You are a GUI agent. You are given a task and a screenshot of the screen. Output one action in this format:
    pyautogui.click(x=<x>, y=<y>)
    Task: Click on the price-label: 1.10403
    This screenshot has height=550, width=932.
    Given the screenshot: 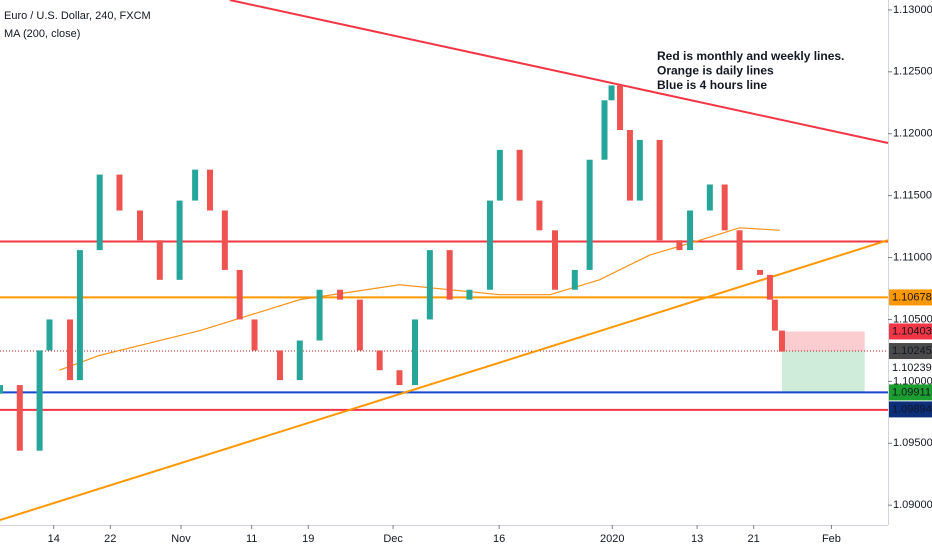 What is the action you would take?
    pyautogui.click(x=912, y=331)
    